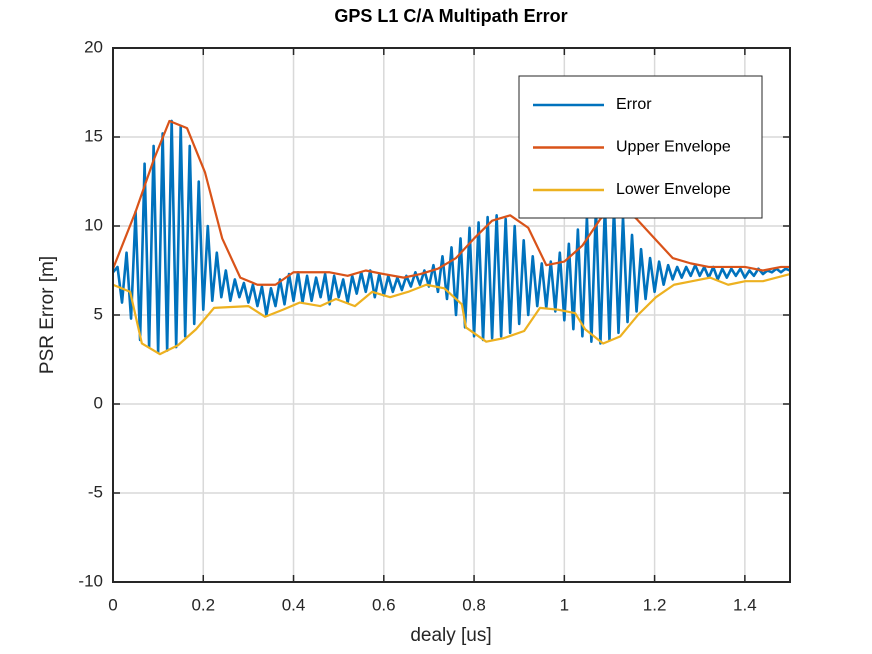 This screenshot has height=654, width=872. I want to click on series-line, so click(451, 314).